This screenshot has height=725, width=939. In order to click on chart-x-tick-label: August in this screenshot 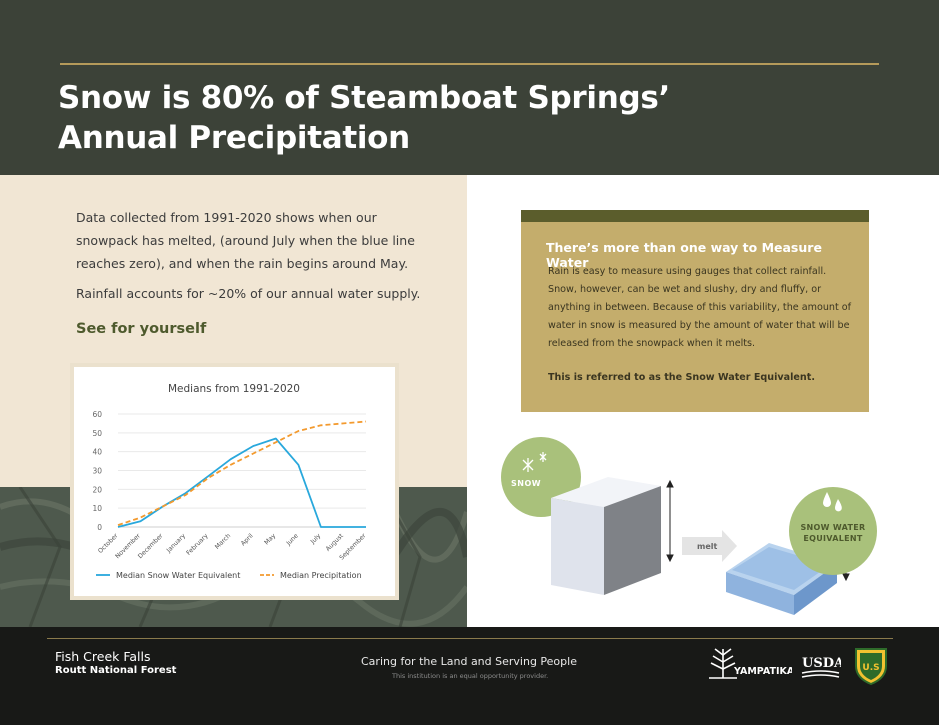, I will do `click(335, 542)`.